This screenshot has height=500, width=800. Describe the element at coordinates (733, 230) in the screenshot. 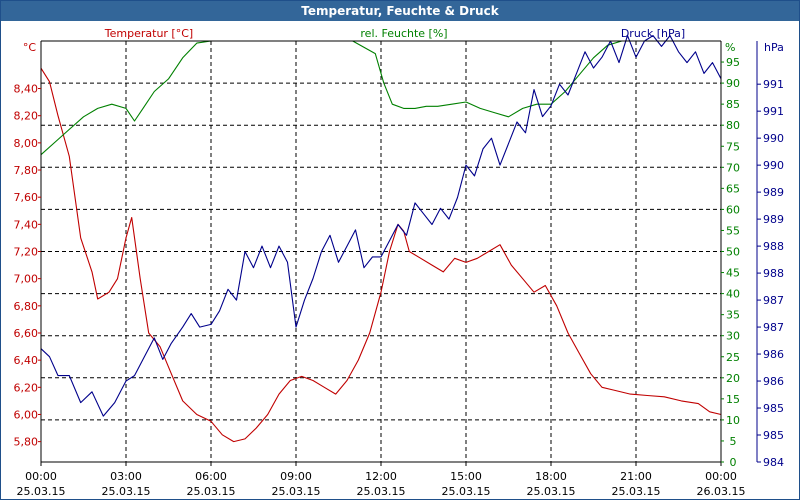

I see `humidity-tick-label: 55` at that location.